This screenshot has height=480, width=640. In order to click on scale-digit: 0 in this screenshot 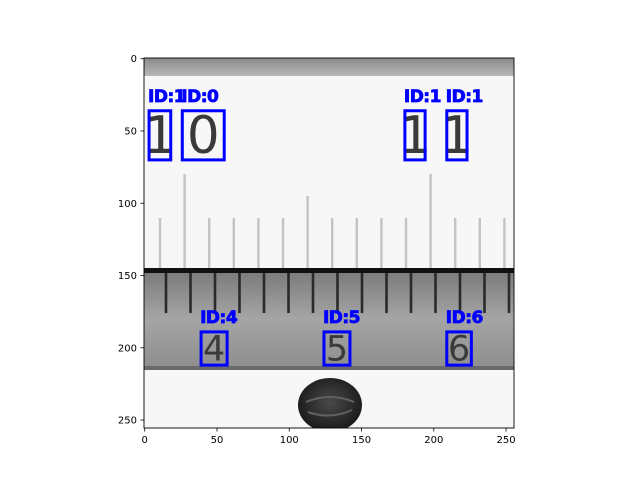, I will do `click(203, 136)`.